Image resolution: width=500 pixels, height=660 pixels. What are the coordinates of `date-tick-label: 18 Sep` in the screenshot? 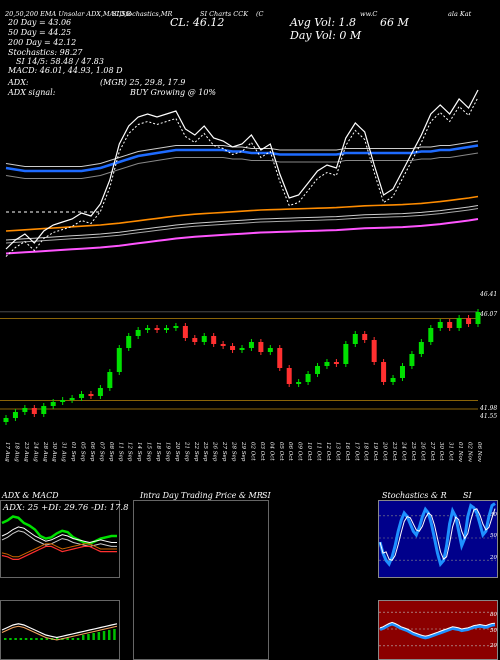 It's located at (158, 452).